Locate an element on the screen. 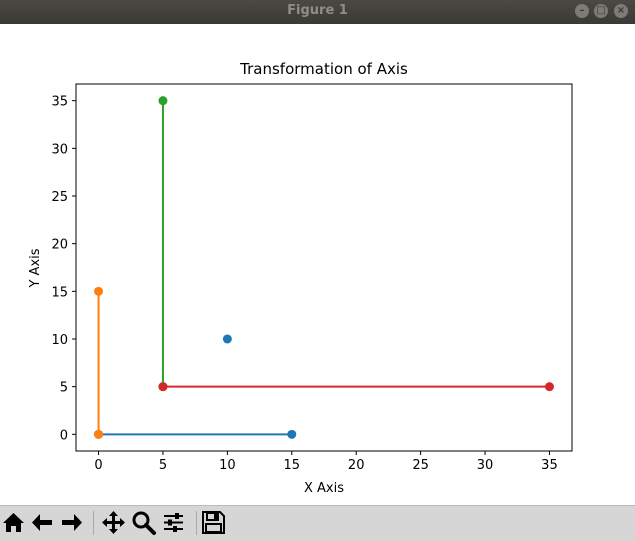  forward-icon is located at coordinates (72, 522).